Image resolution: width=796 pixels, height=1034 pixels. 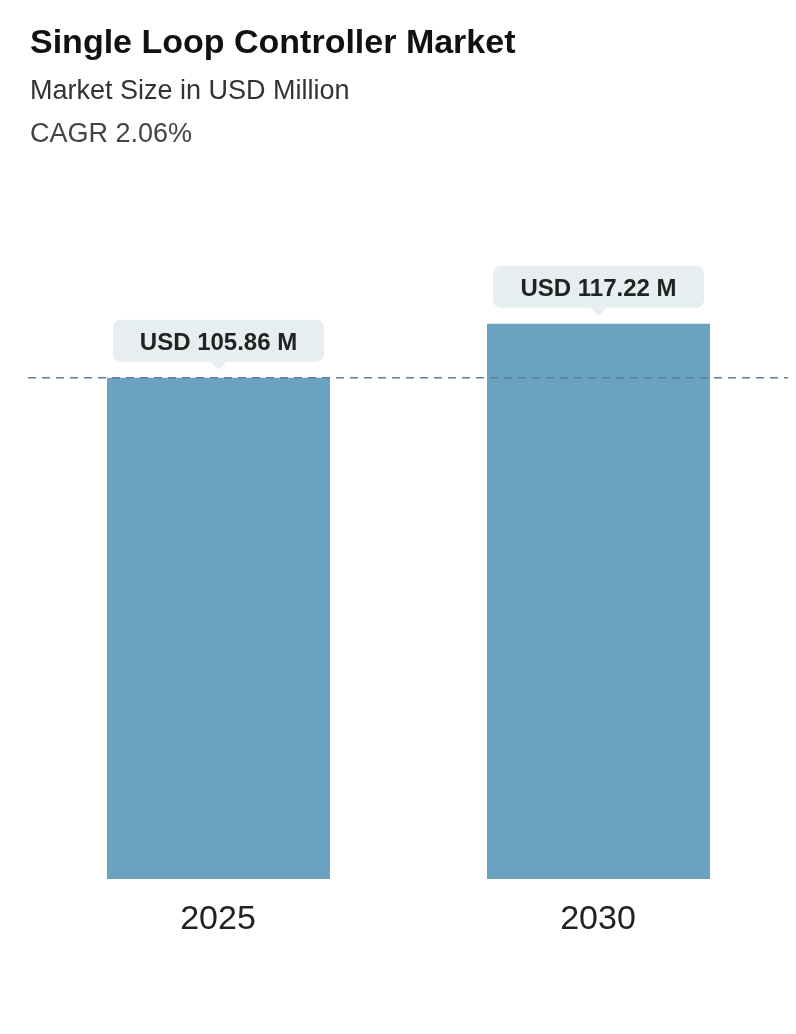 What do you see at coordinates (218, 341) in the screenshot?
I see `data-label: USD 105.86 M` at bounding box center [218, 341].